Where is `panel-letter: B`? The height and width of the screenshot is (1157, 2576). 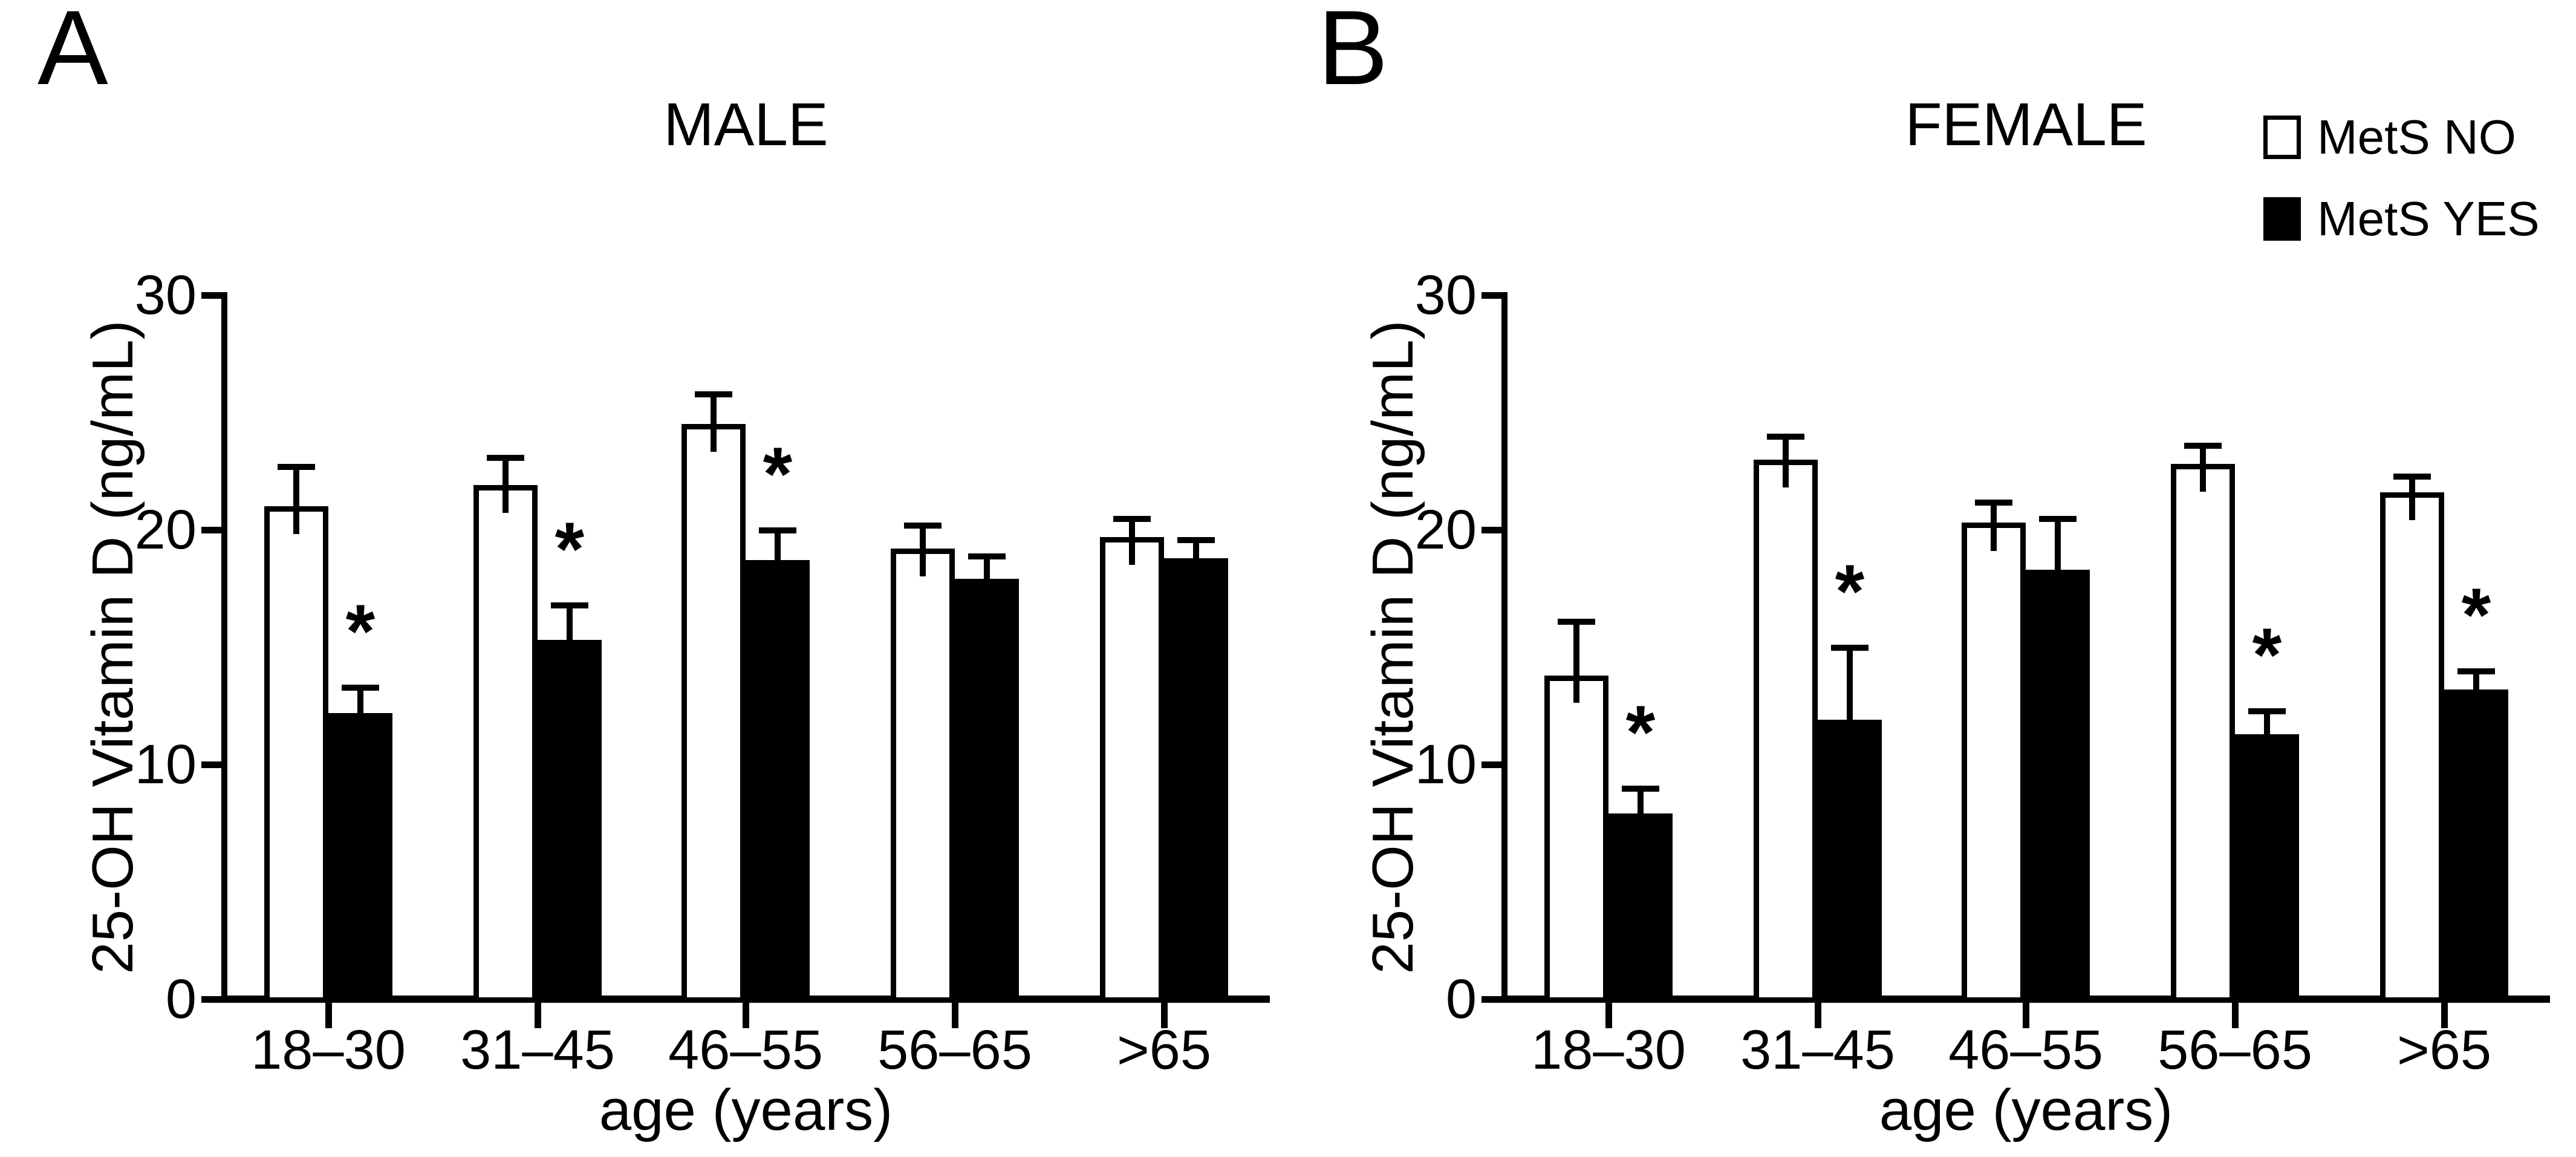
panel-letter: B is located at coordinates (1353, 53).